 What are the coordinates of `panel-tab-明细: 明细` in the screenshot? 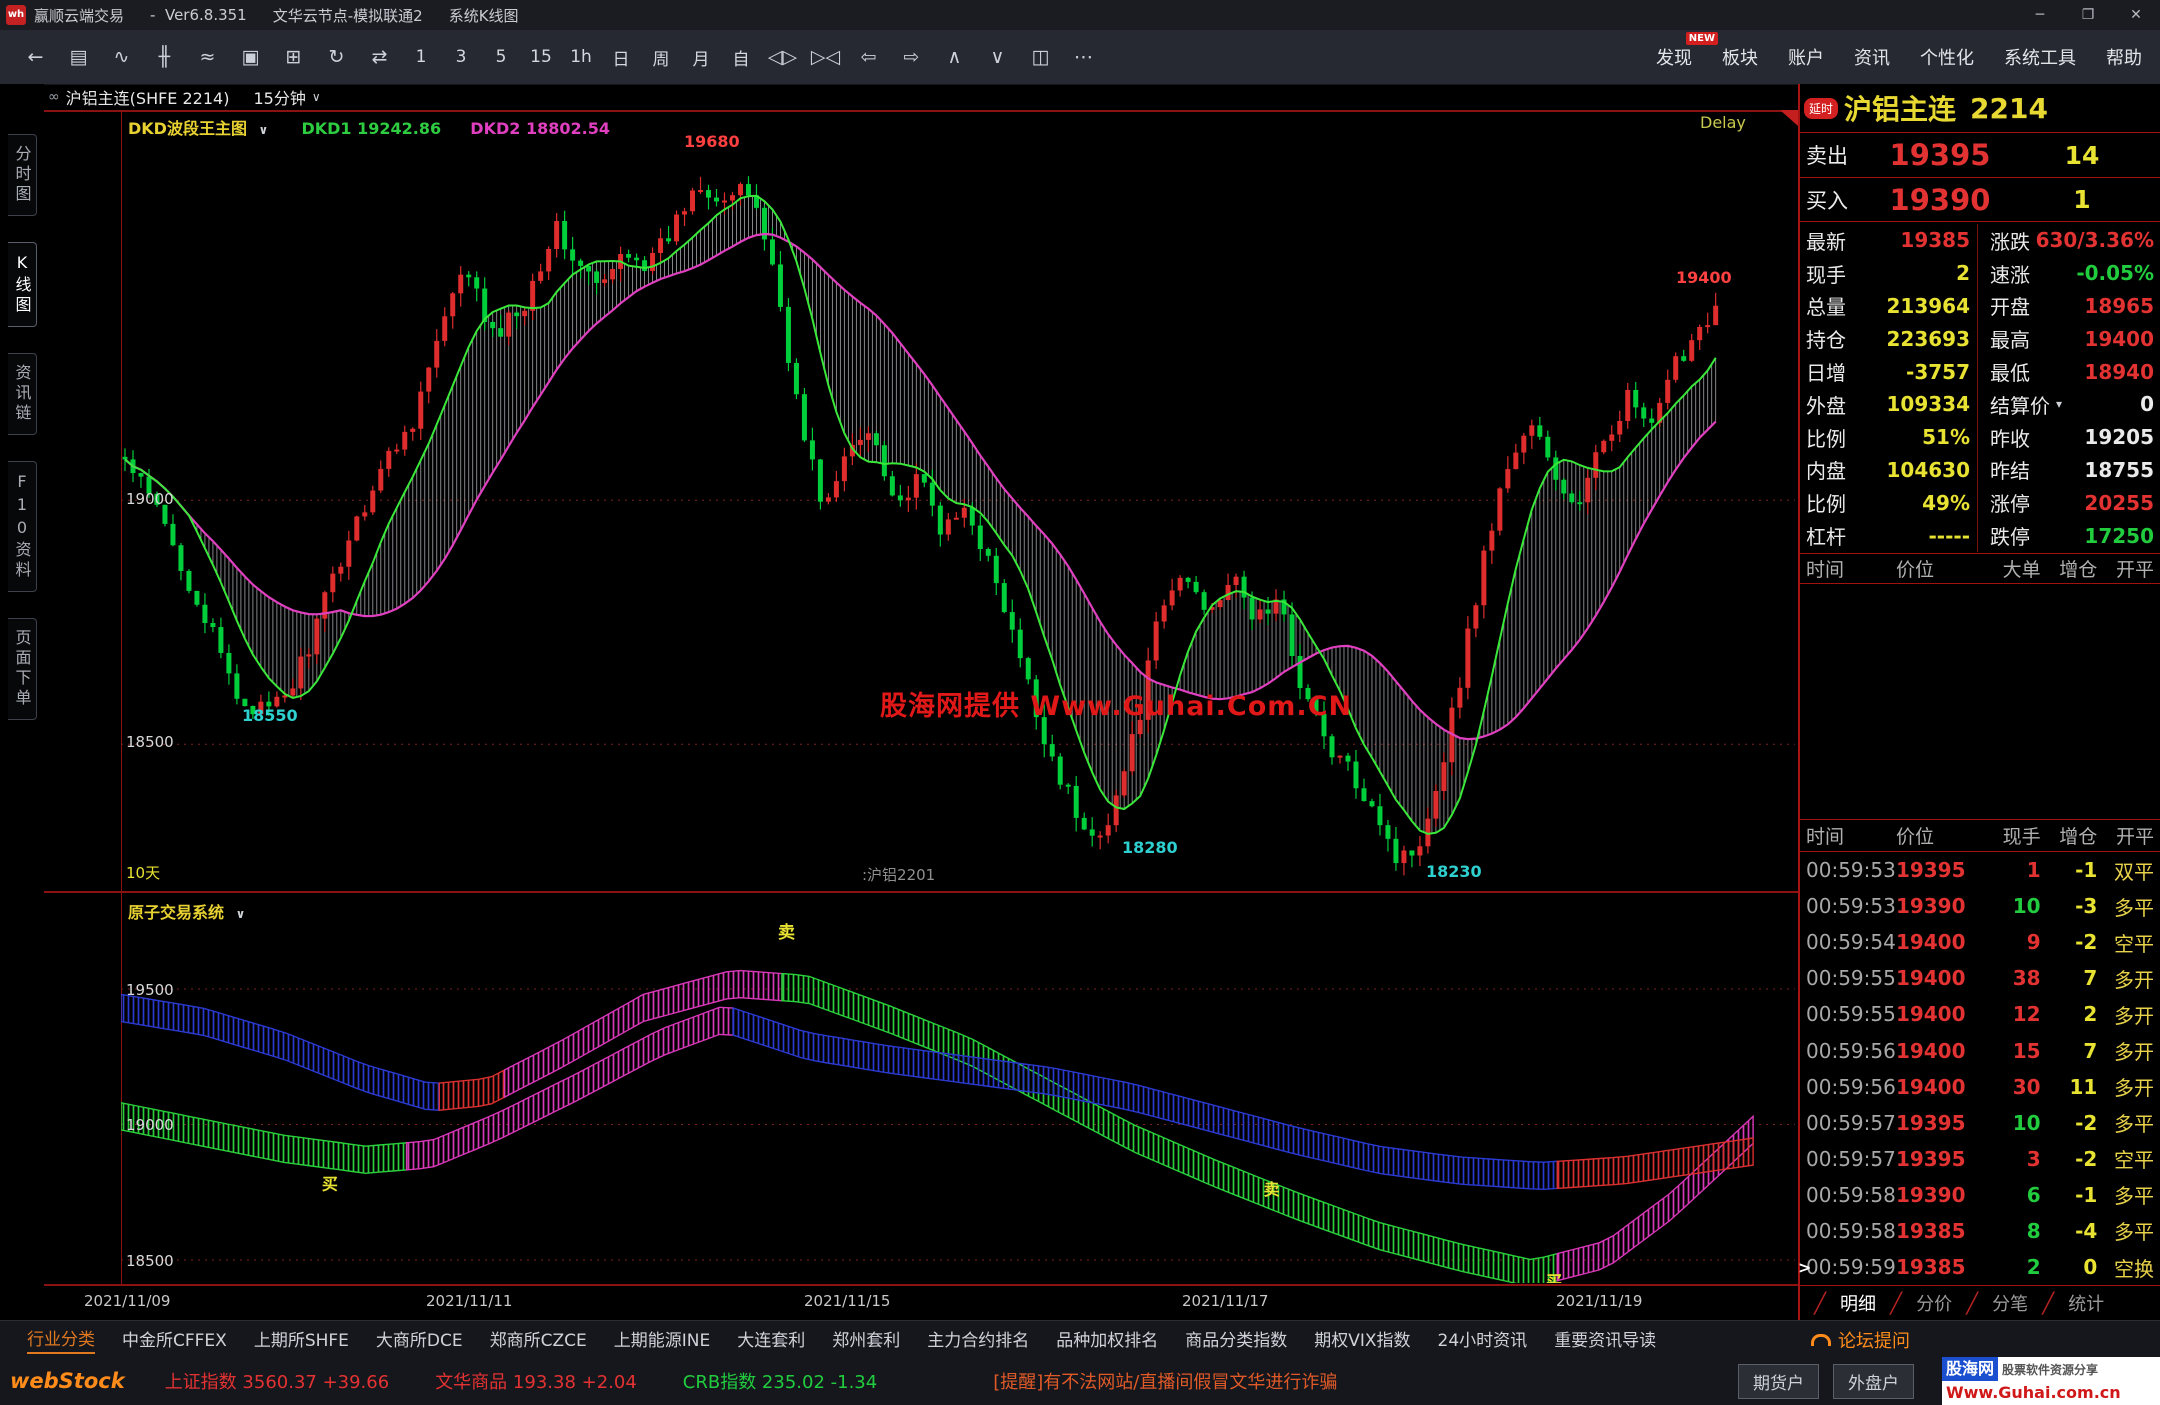 It's located at (1858, 1304).